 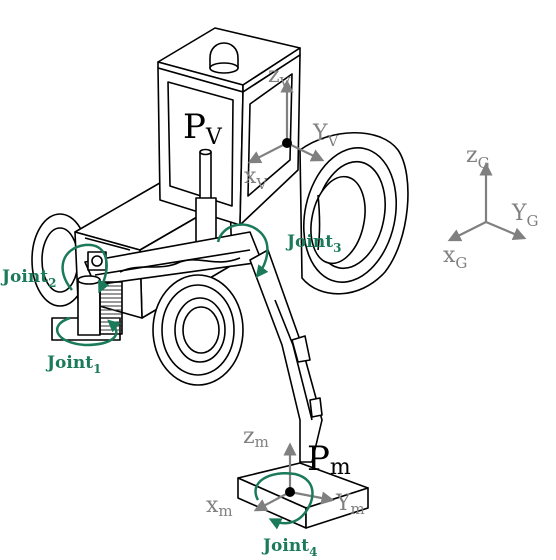 What do you see at coordinates (256, 437) in the screenshot?
I see `tool-z-label: zm` at bounding box center [256, 437].